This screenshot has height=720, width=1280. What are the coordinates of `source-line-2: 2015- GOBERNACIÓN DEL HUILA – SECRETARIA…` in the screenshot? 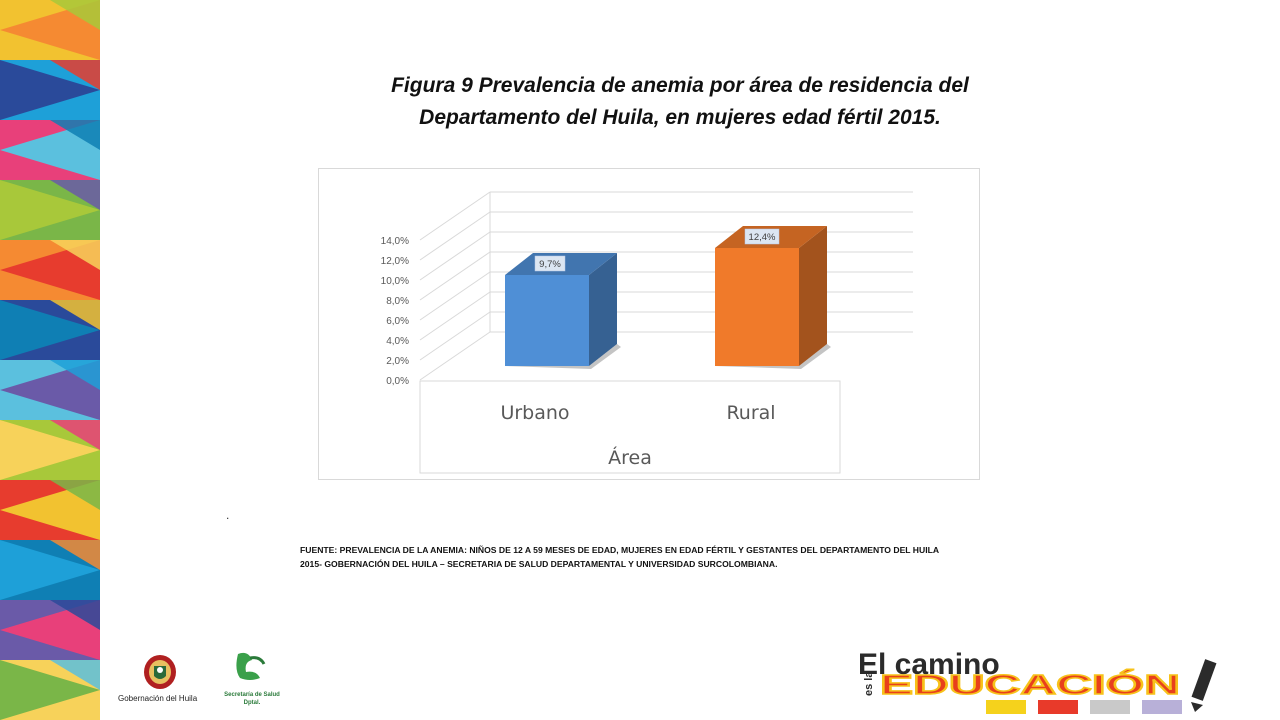 It's located at (539, 564).